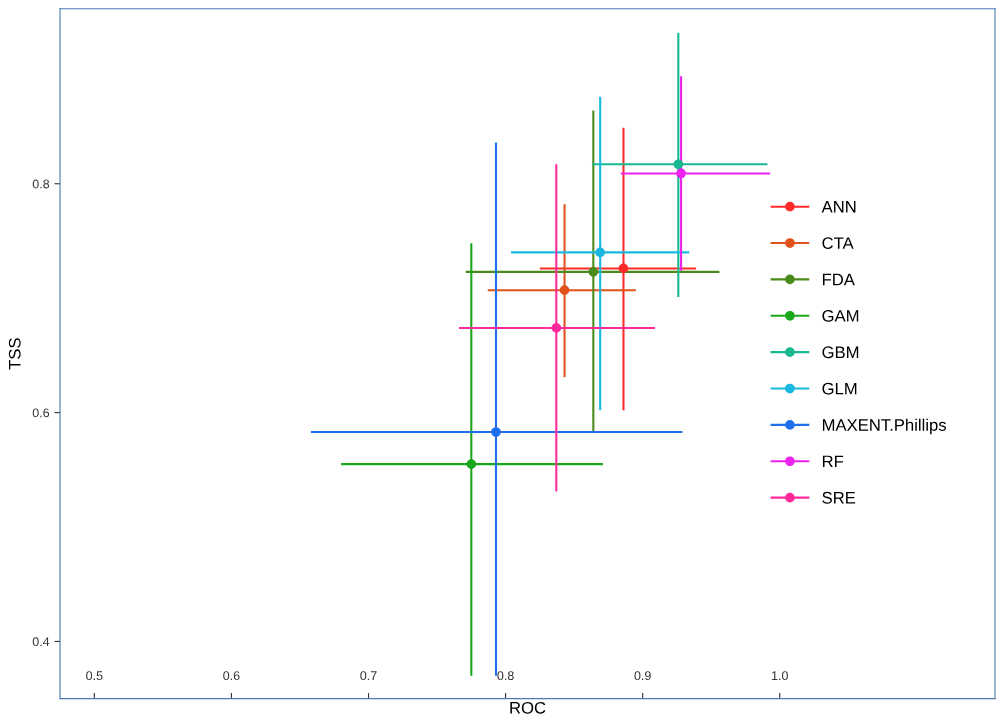  Describe the element at coordinates (780, 676) in the screenshot. I see `x-tick-label: 1.0` at that location.